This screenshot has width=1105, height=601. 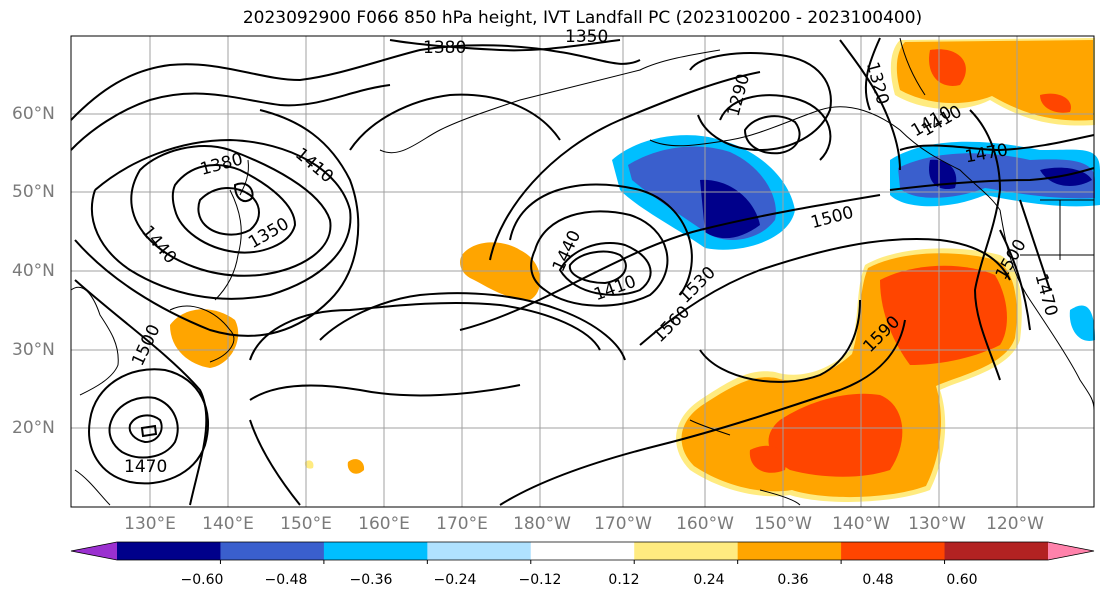 What do you see at coordinates (861, 524) in the screenshot?
I see `lon-label: 140°W` at bounding box center [861, 524].